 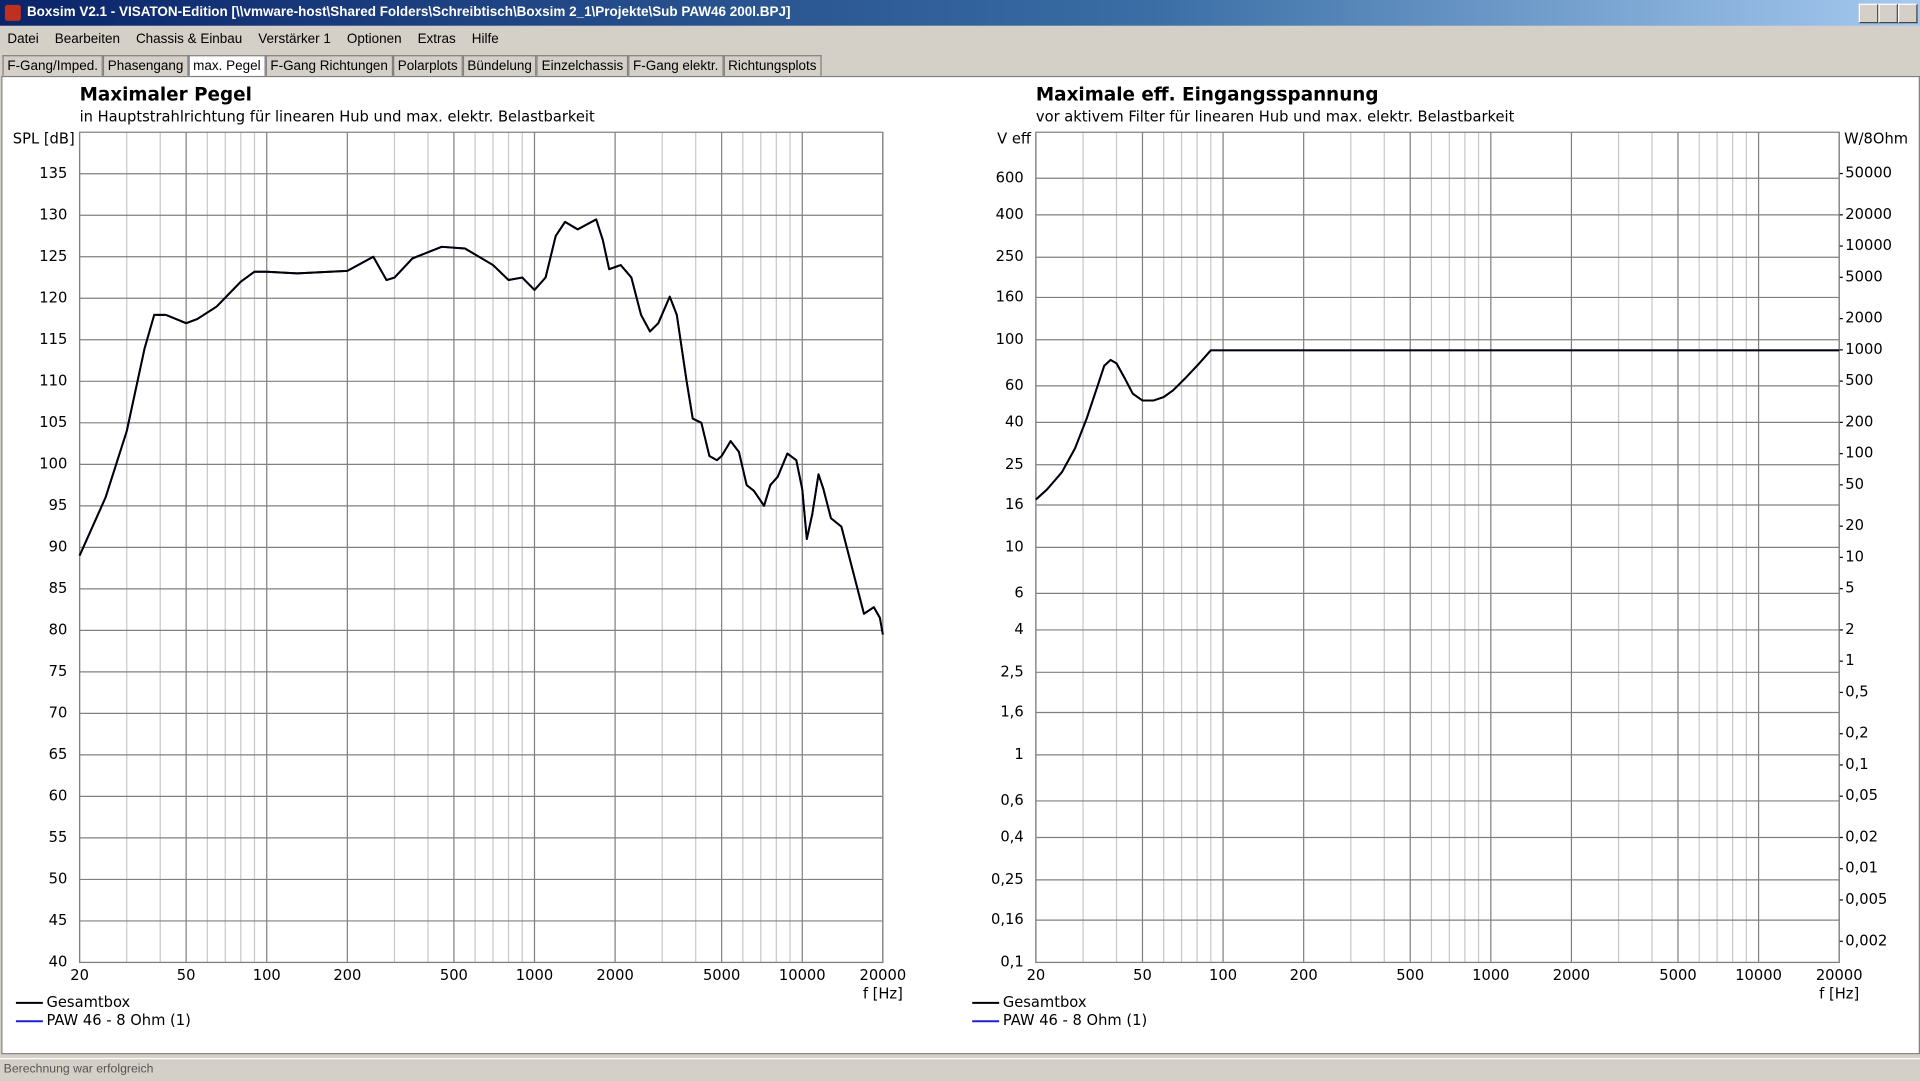 I want to click on y-tick-label: 0,16, so click(x=1007, y=919).